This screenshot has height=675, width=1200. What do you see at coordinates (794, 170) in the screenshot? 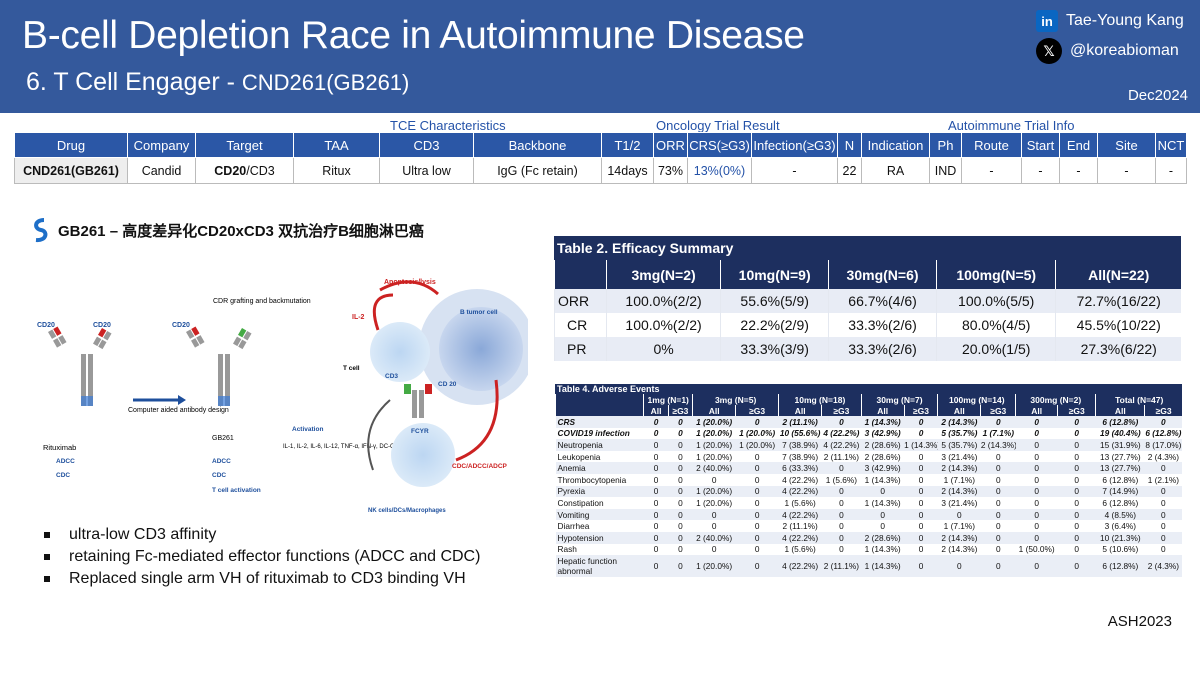
I see `cell-infection: -` at bounding box center [794, 170].